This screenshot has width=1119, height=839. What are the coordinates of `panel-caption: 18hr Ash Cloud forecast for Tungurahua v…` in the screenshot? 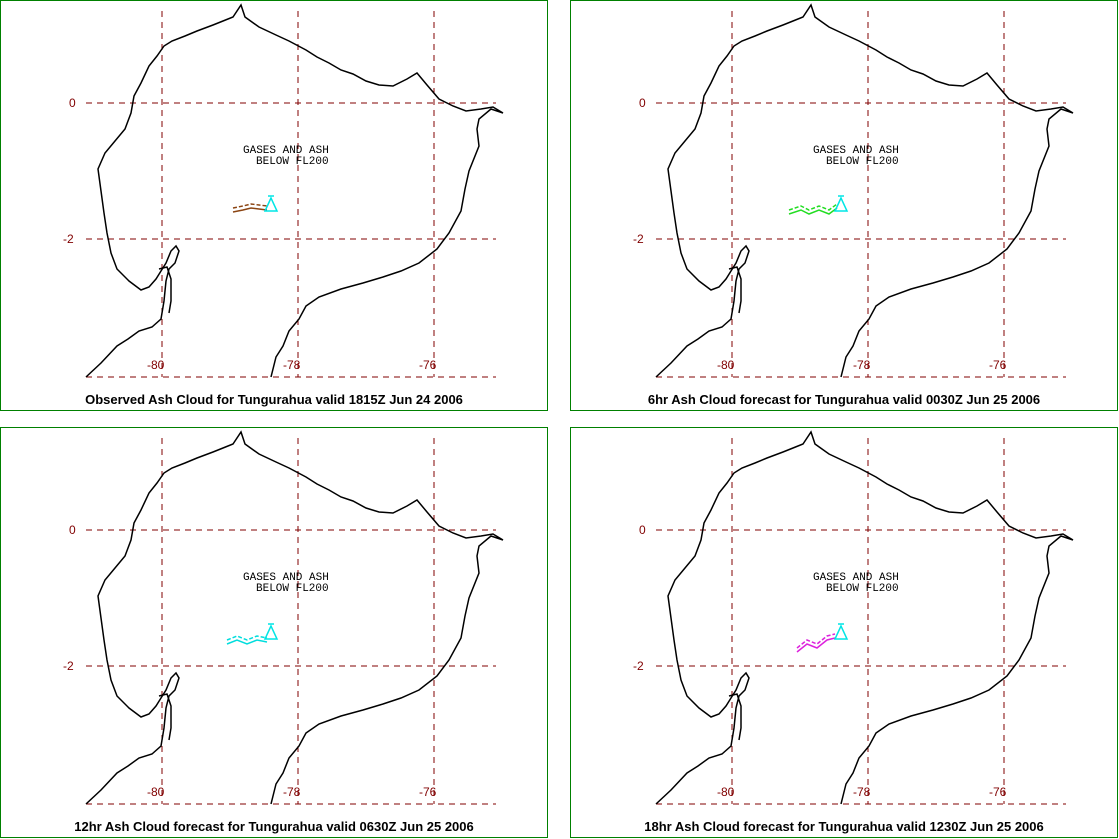 It's located at (844, 826).